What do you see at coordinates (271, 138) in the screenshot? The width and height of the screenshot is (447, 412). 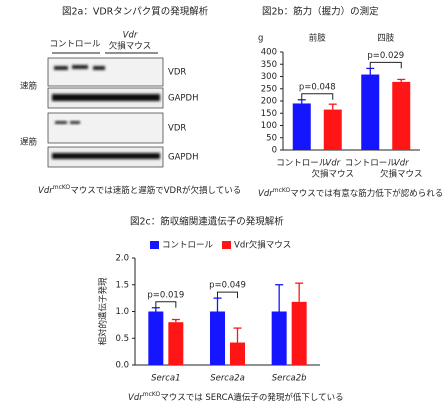 I see `y-tick-label: 50` at bounding box center [271, 138].